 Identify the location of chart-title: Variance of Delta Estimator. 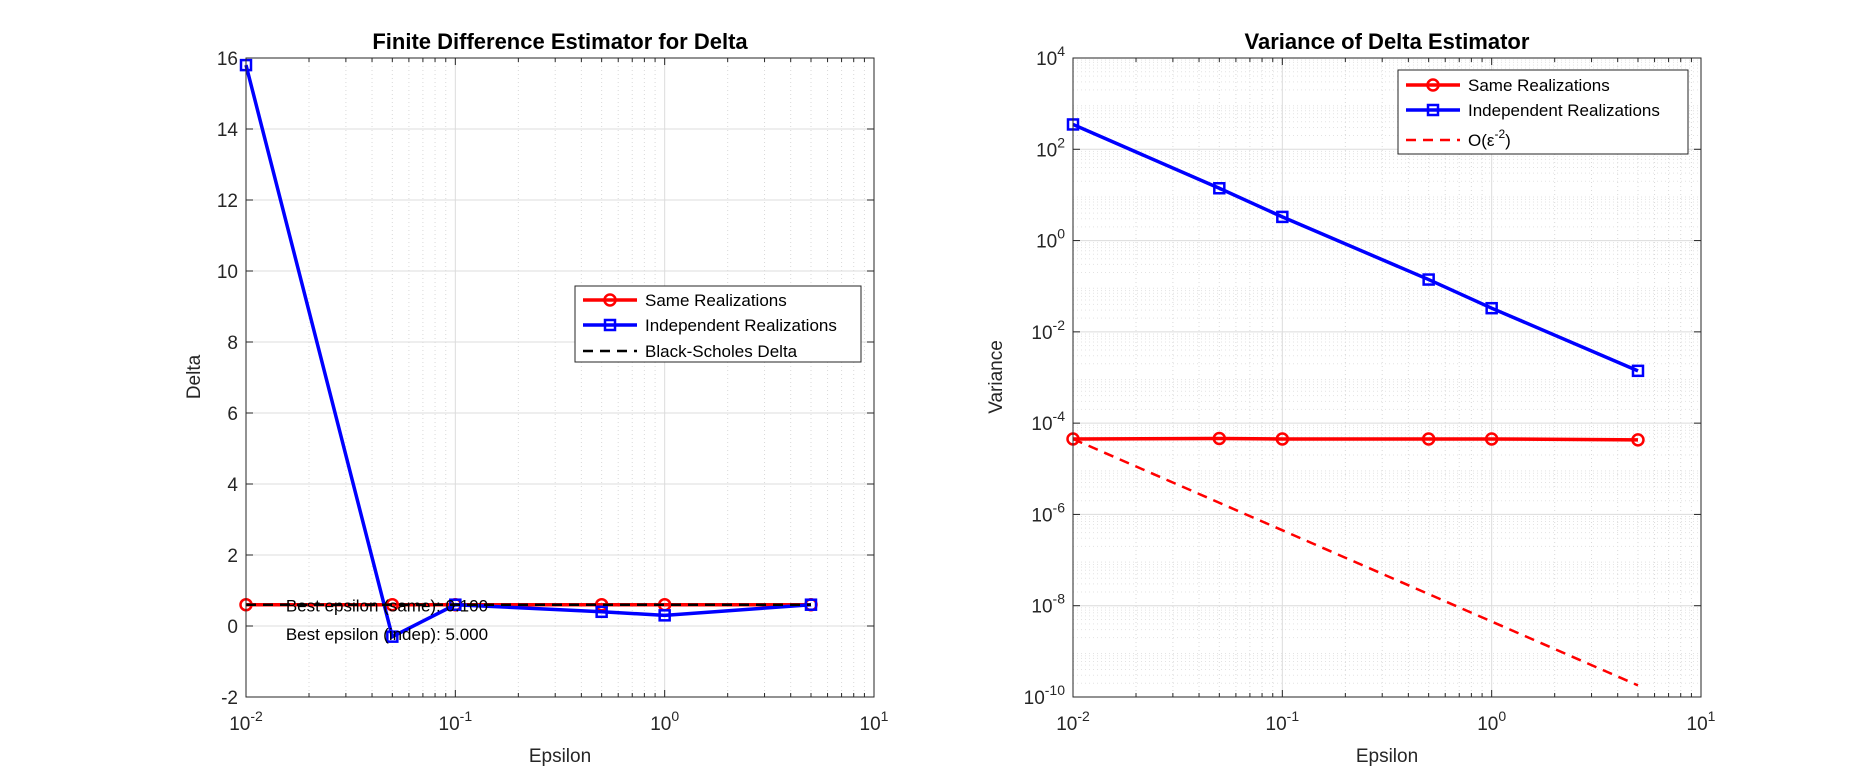
(1387, 41).